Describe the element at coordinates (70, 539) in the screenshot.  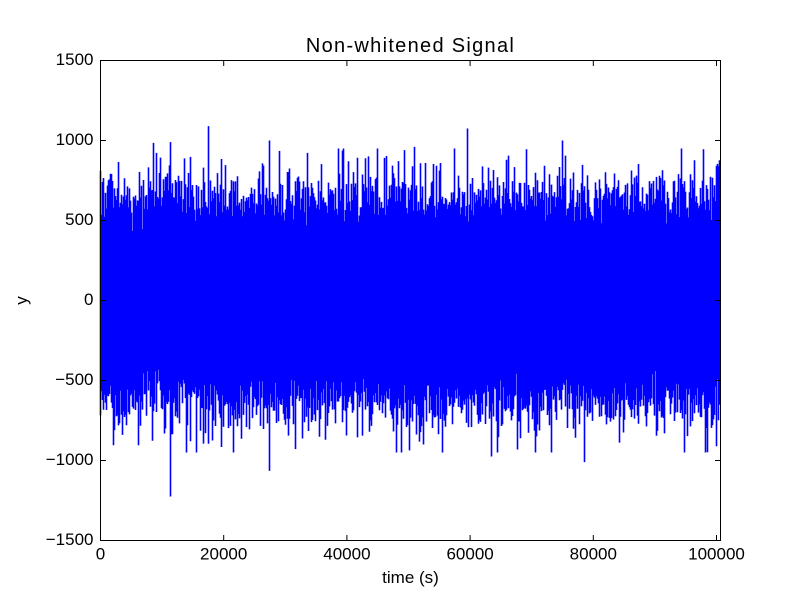
I see `svg-text: −1500` at that location.